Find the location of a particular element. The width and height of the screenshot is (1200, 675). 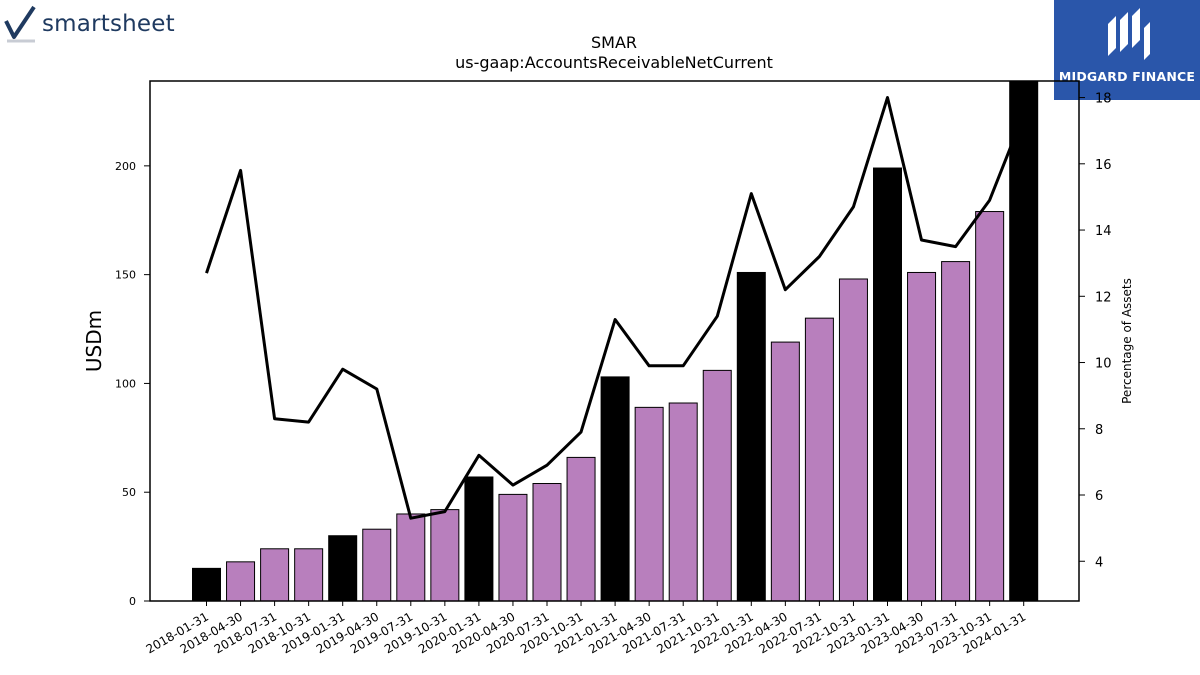

y2-tick-label: 12 is located at coordinates (1103, 297).